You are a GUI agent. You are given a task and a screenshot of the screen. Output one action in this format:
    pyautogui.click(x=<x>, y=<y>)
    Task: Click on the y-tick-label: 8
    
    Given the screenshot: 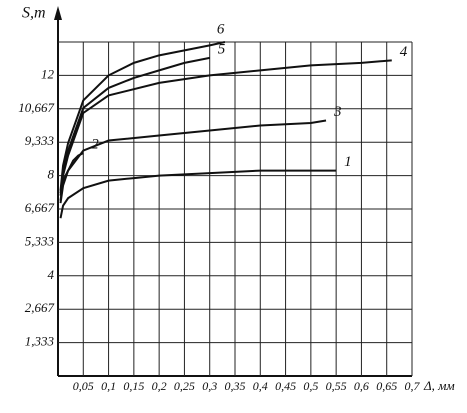 What is the action you would take?
    pyautogui.click(x=51, y=174)
    